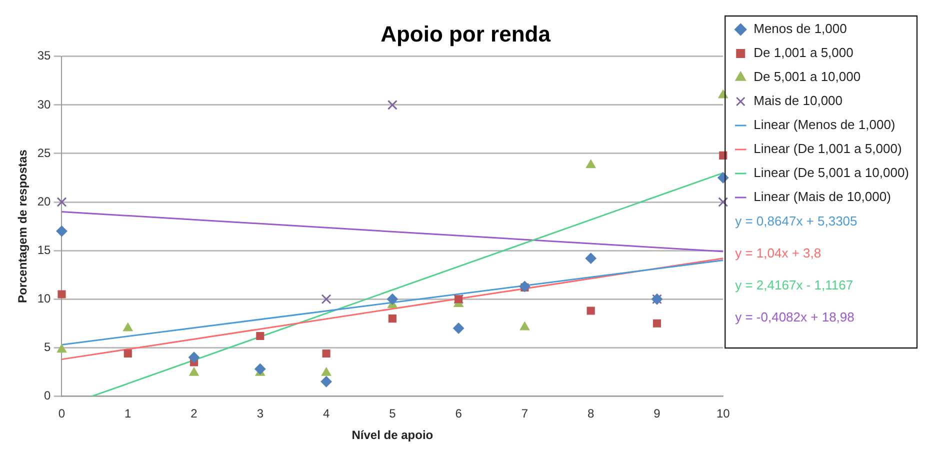  Describe the element at coordinates (778, 253) in the screenshot. I see `text: y = 1,04x + 3,8` at that location.